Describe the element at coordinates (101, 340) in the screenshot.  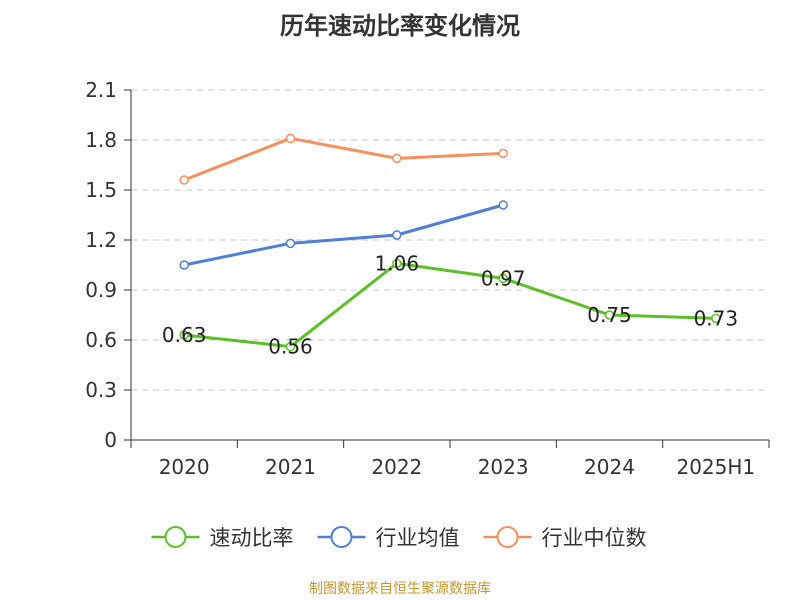
I see `y-tick-label: 0.6` at that location.